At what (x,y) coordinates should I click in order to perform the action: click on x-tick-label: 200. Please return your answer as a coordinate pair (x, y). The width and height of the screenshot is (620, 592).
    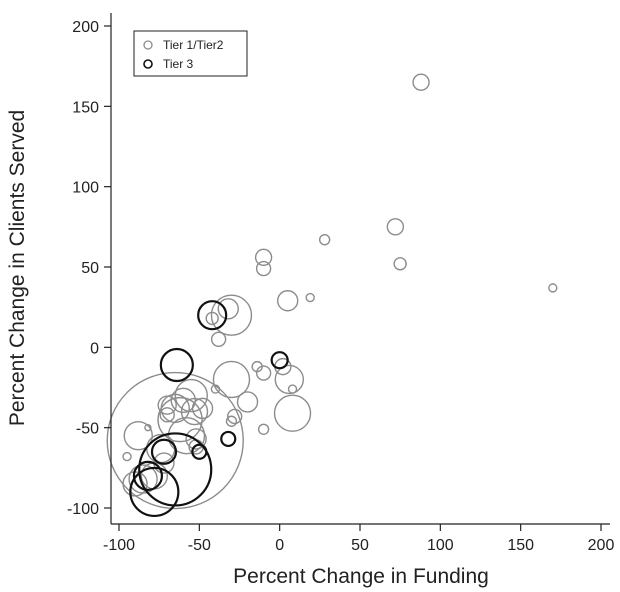
    Looking at the image, I should click on (601, 545).